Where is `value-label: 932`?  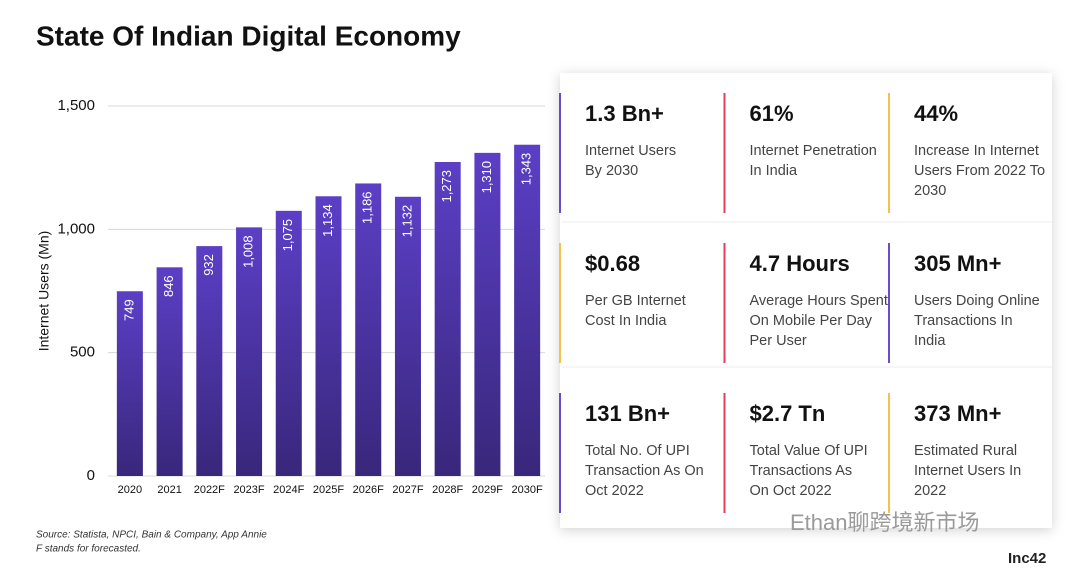
value-label: 932 is located at coordinates (208, 265).